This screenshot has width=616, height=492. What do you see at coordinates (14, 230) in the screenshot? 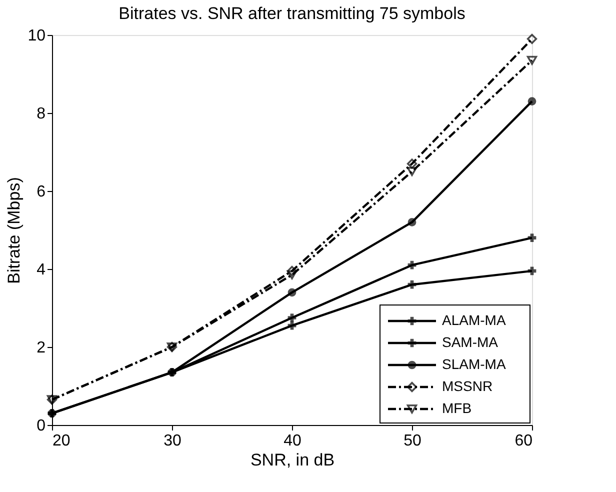
I see `y-axis-title: Bitrate (Mbps)` at bounding box center [14, 230].